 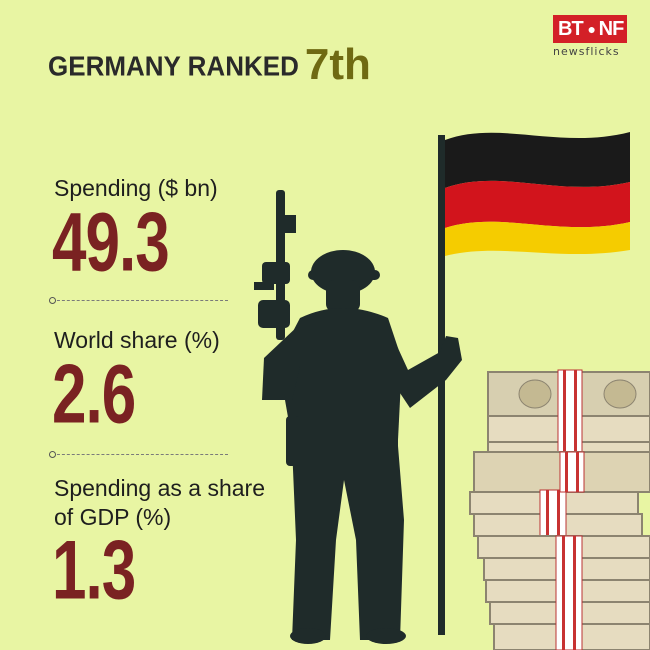 I want to click on stat-gdp-share-value: 1.3, so click(x=94, y=571).